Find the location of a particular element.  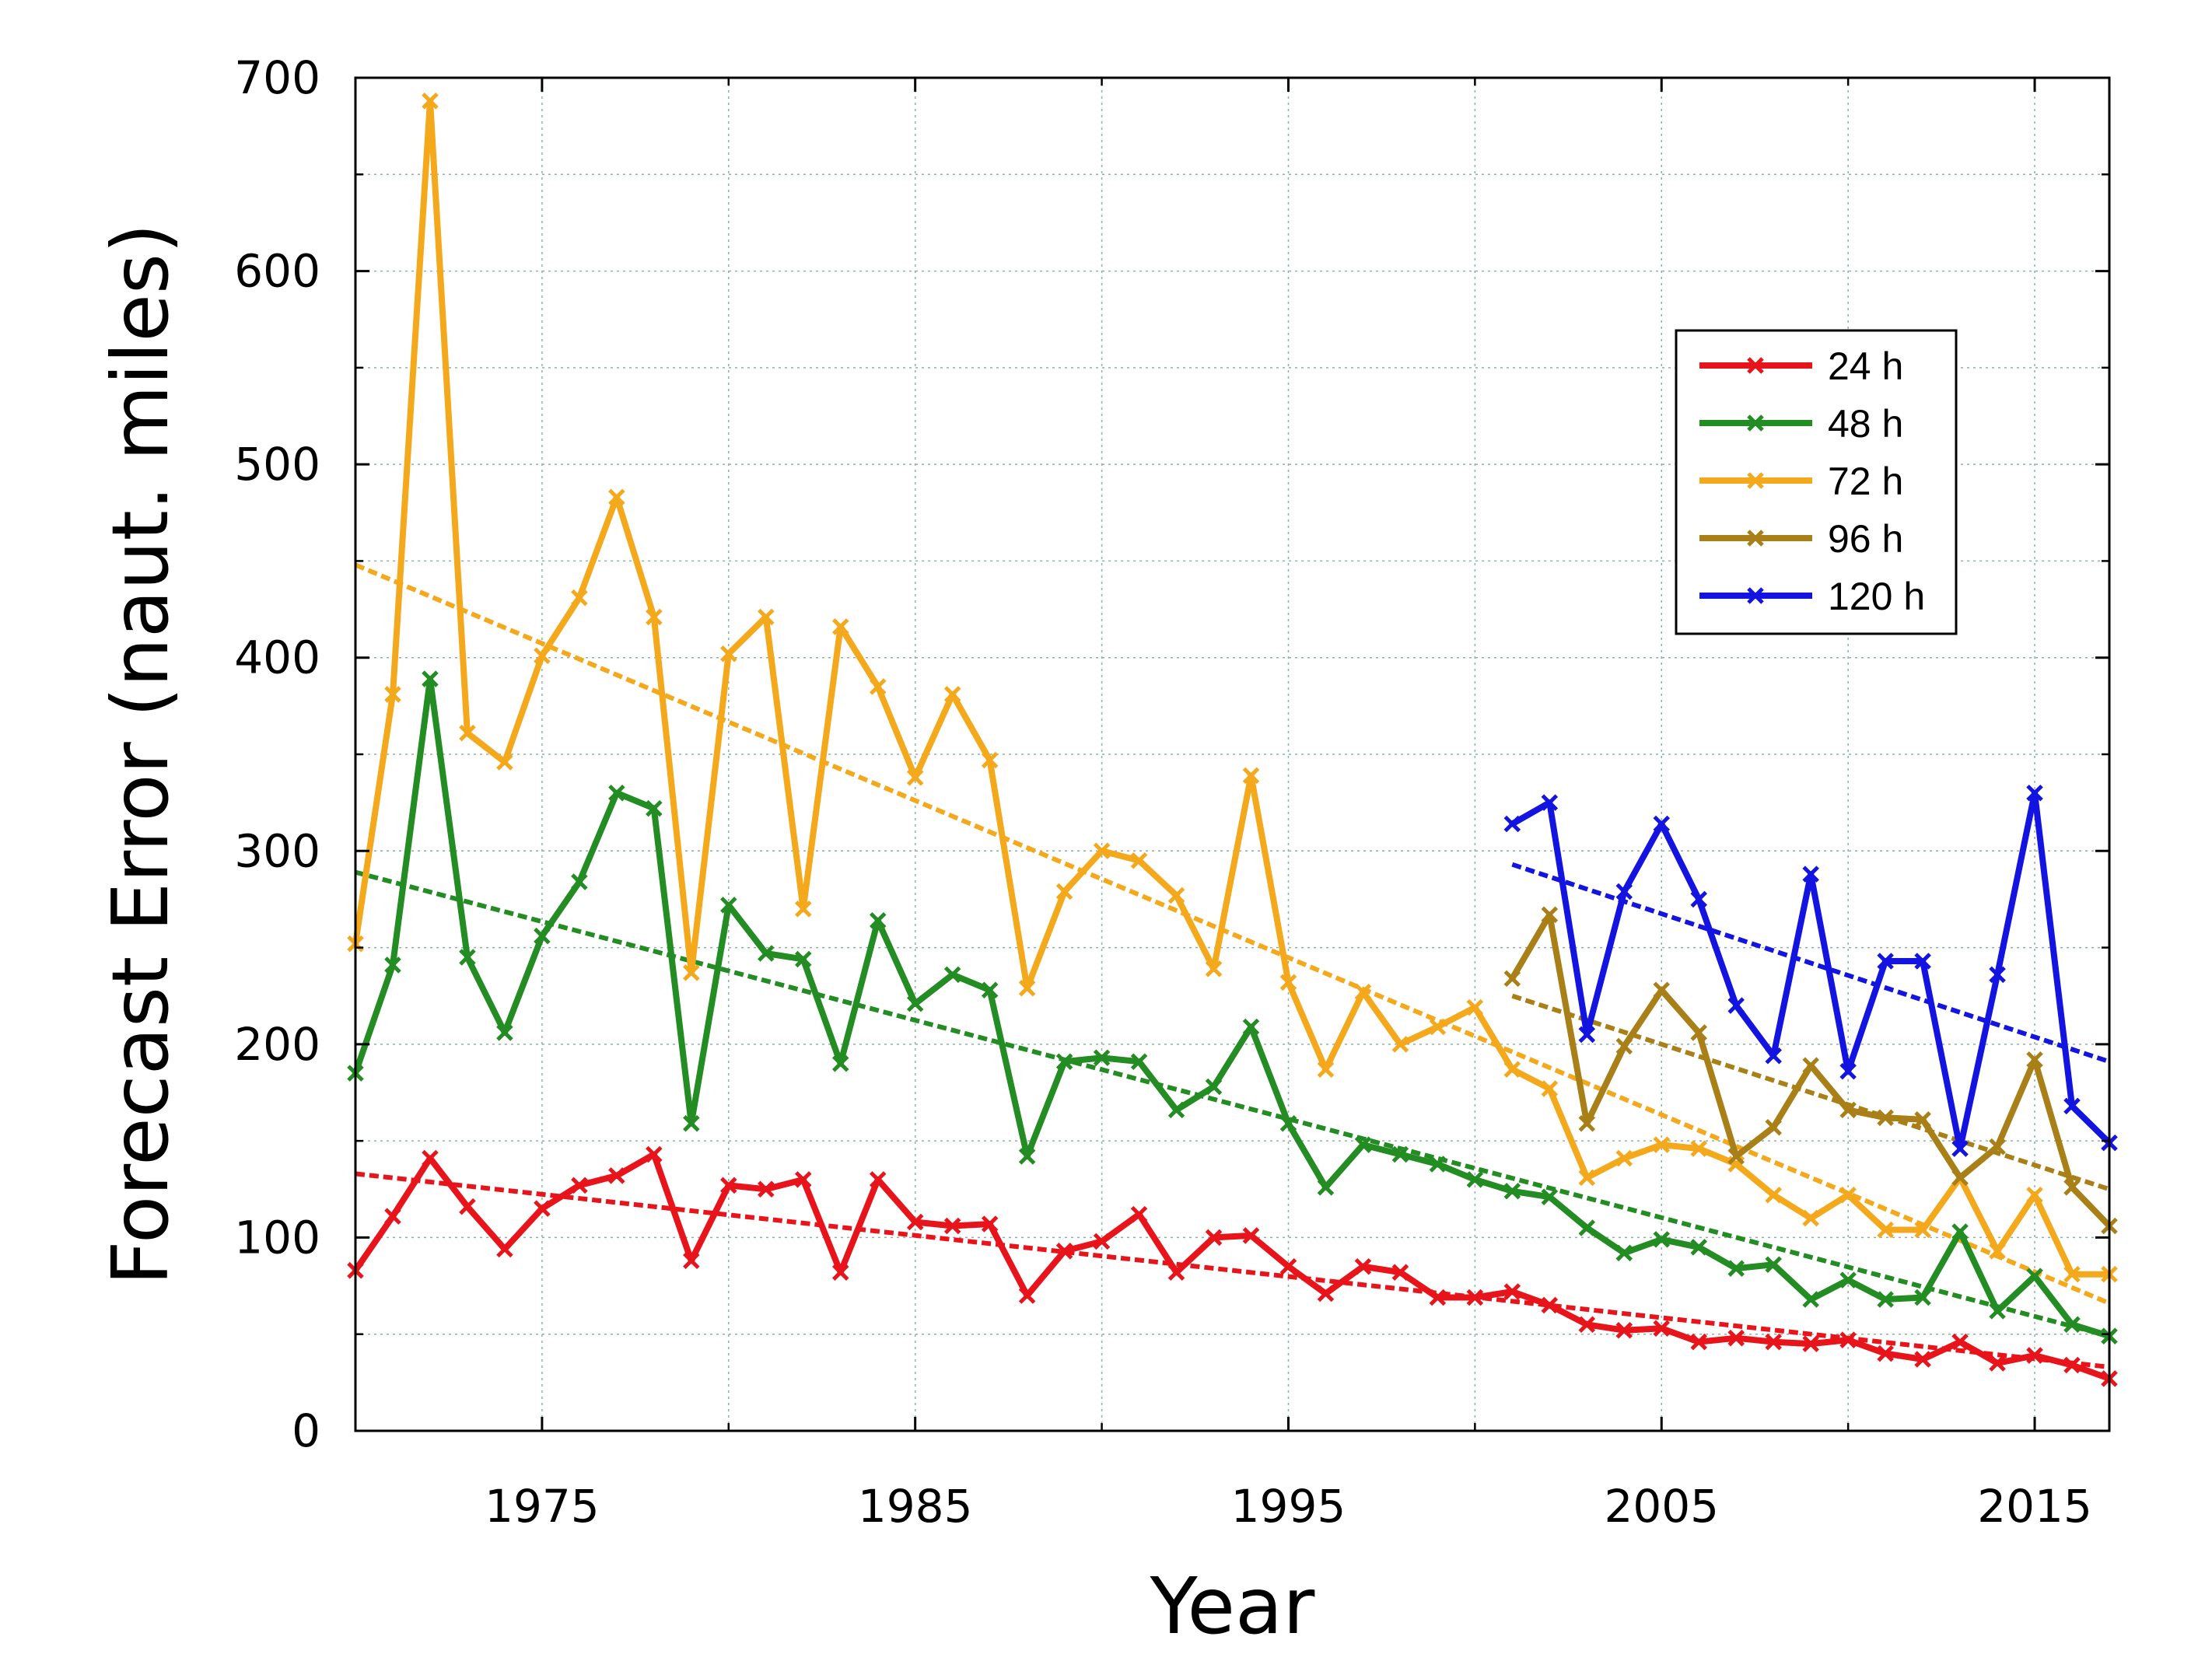

x-tick-label: 1985 is located at coordinates (916, 1507).